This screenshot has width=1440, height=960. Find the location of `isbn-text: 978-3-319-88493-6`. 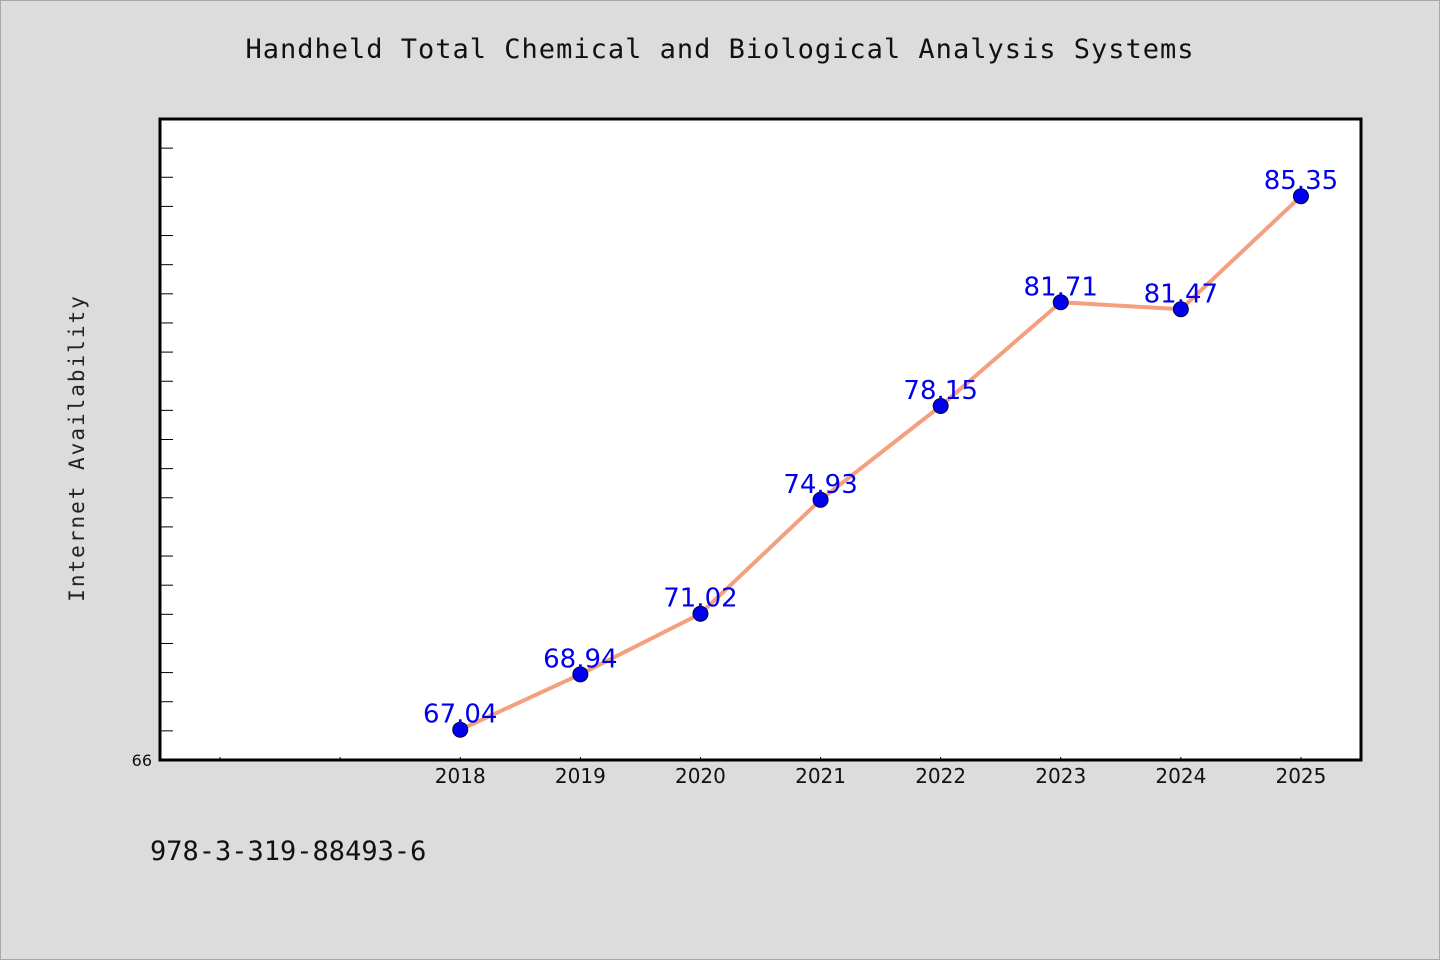

isbn-text: 978-3-319-88493-6 is located at coordinates (288, 851).